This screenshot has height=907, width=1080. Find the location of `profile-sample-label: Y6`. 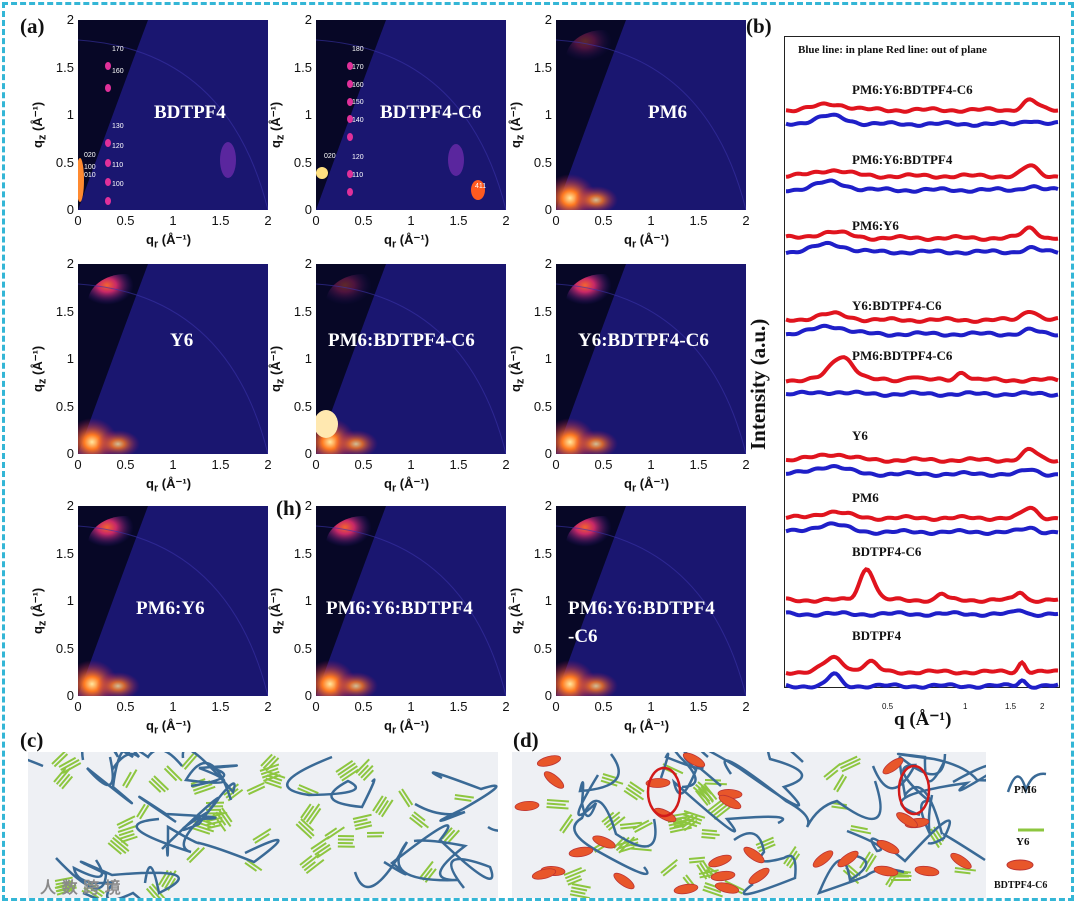

profile-sample-label: Y6 is located at coordinates (860, 435).